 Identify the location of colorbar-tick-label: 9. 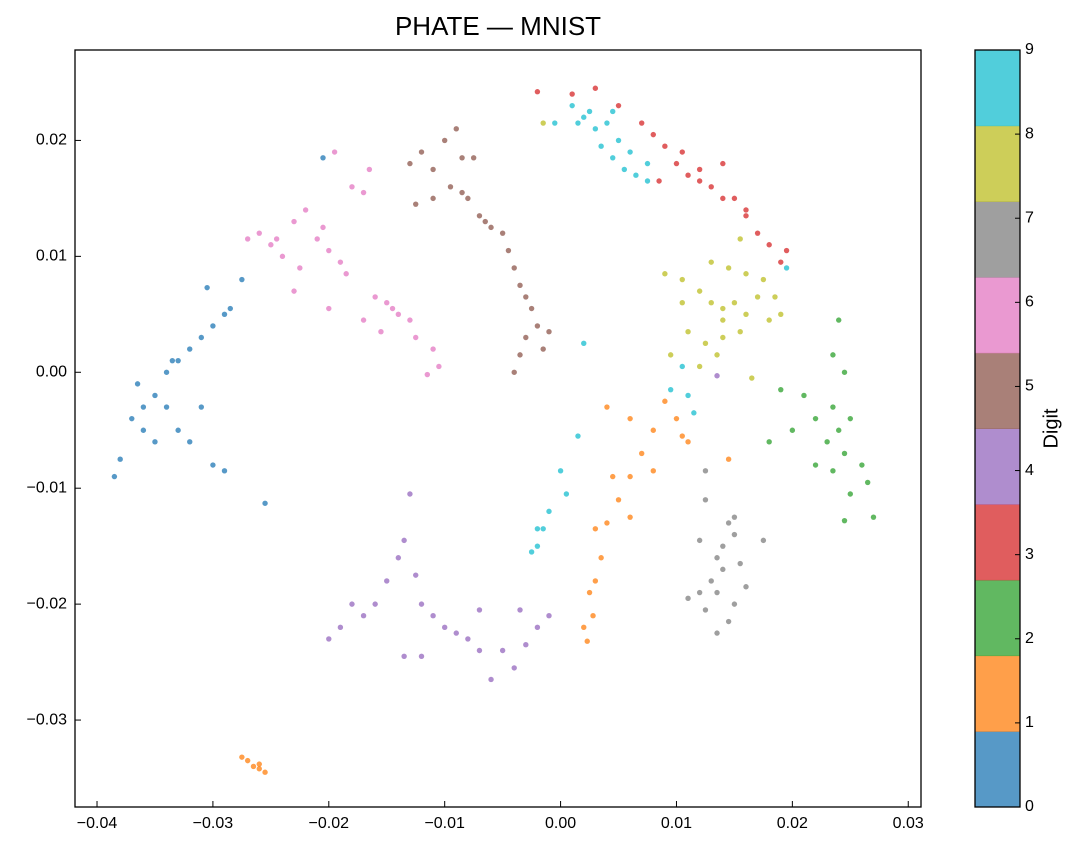
(1029, 49).